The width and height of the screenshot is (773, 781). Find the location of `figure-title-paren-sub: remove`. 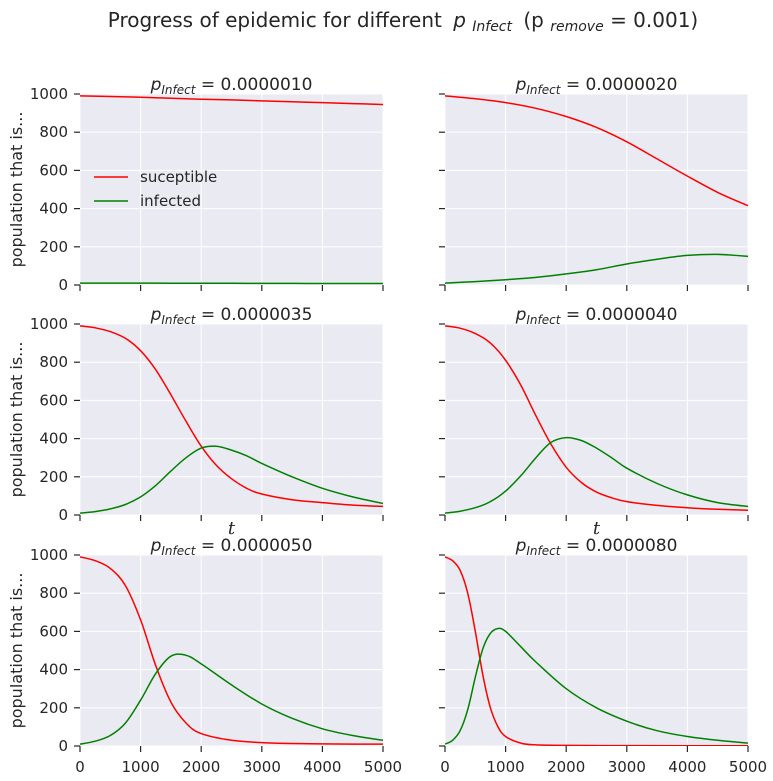

figure-title-paren-sub: remove is located at coordinates (576, 27).